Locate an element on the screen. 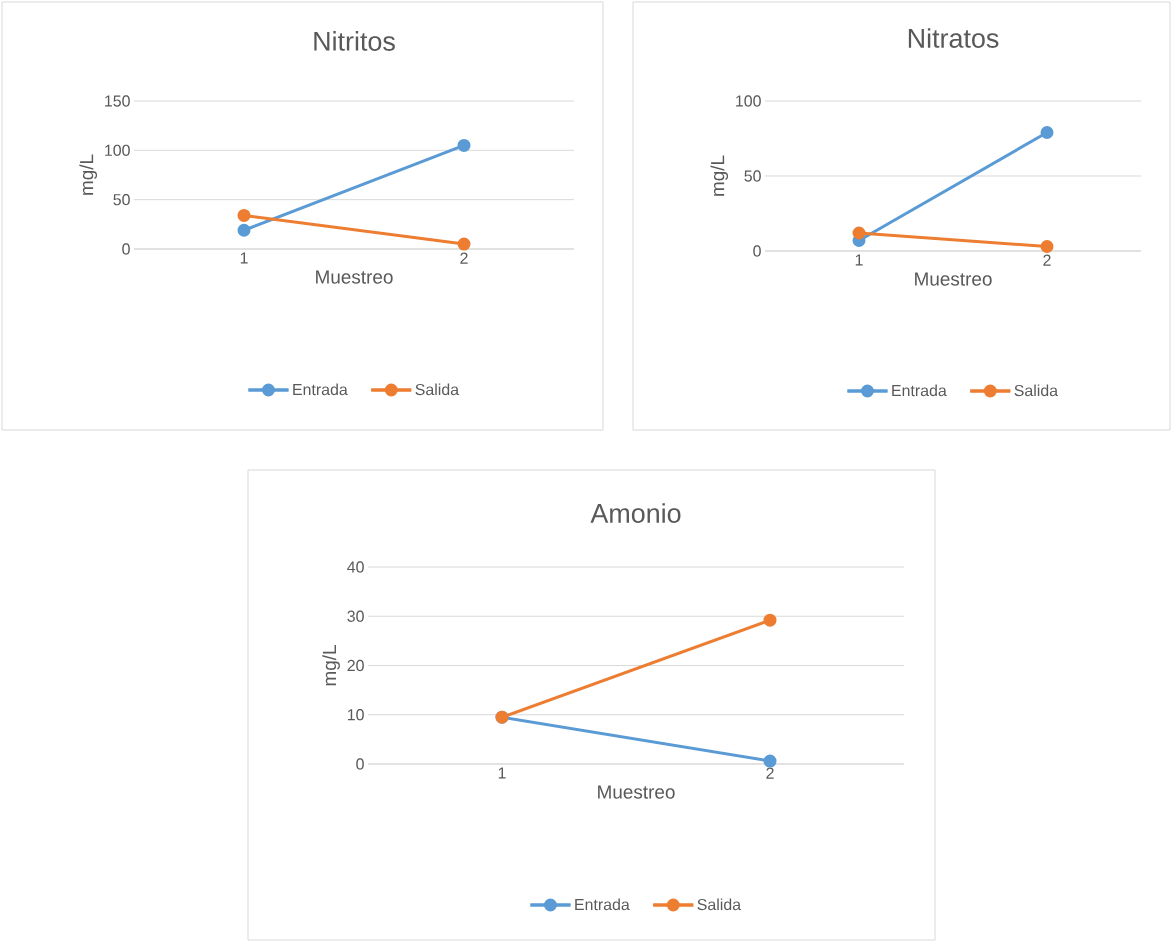 This screenshot has height=944, width=1172. chart-title: Nitratos is located at coordinates (953, 38).